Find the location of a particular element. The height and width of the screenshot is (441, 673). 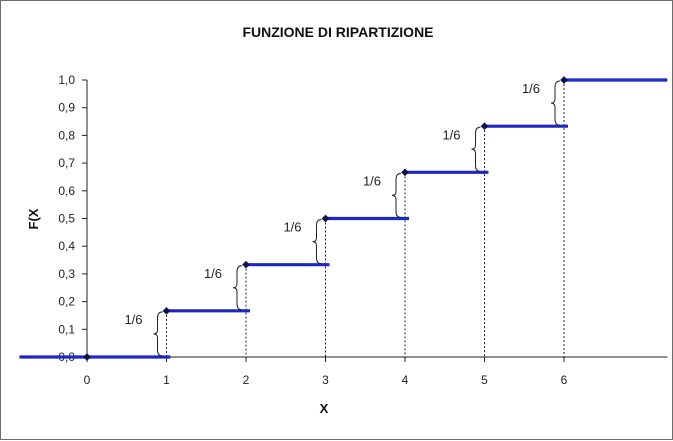

x-tick-label-6: 6 is located at coordinates (564, 380).